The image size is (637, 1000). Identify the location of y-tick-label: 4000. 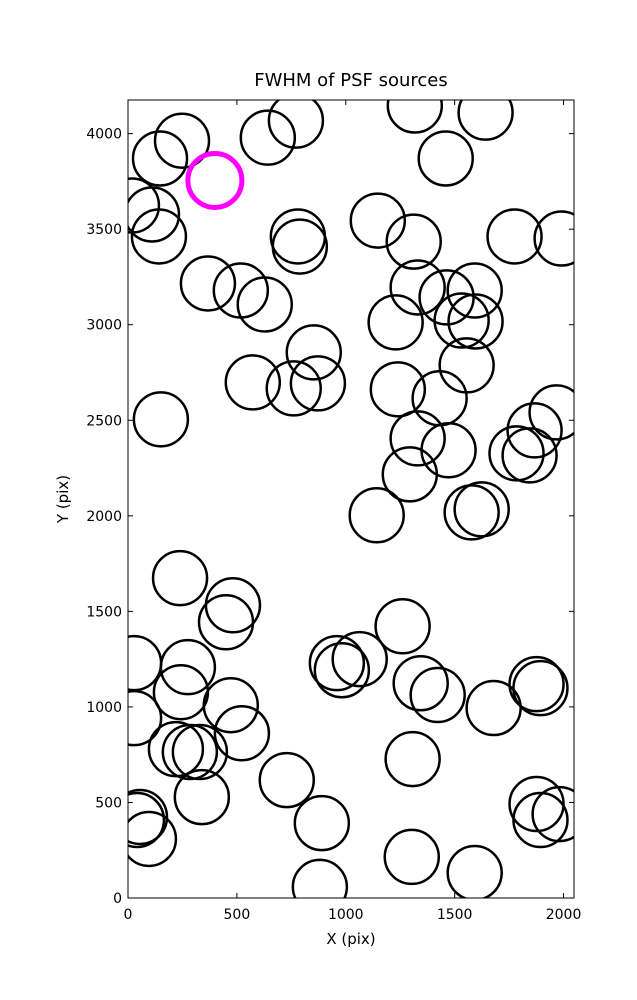
(104, 135).